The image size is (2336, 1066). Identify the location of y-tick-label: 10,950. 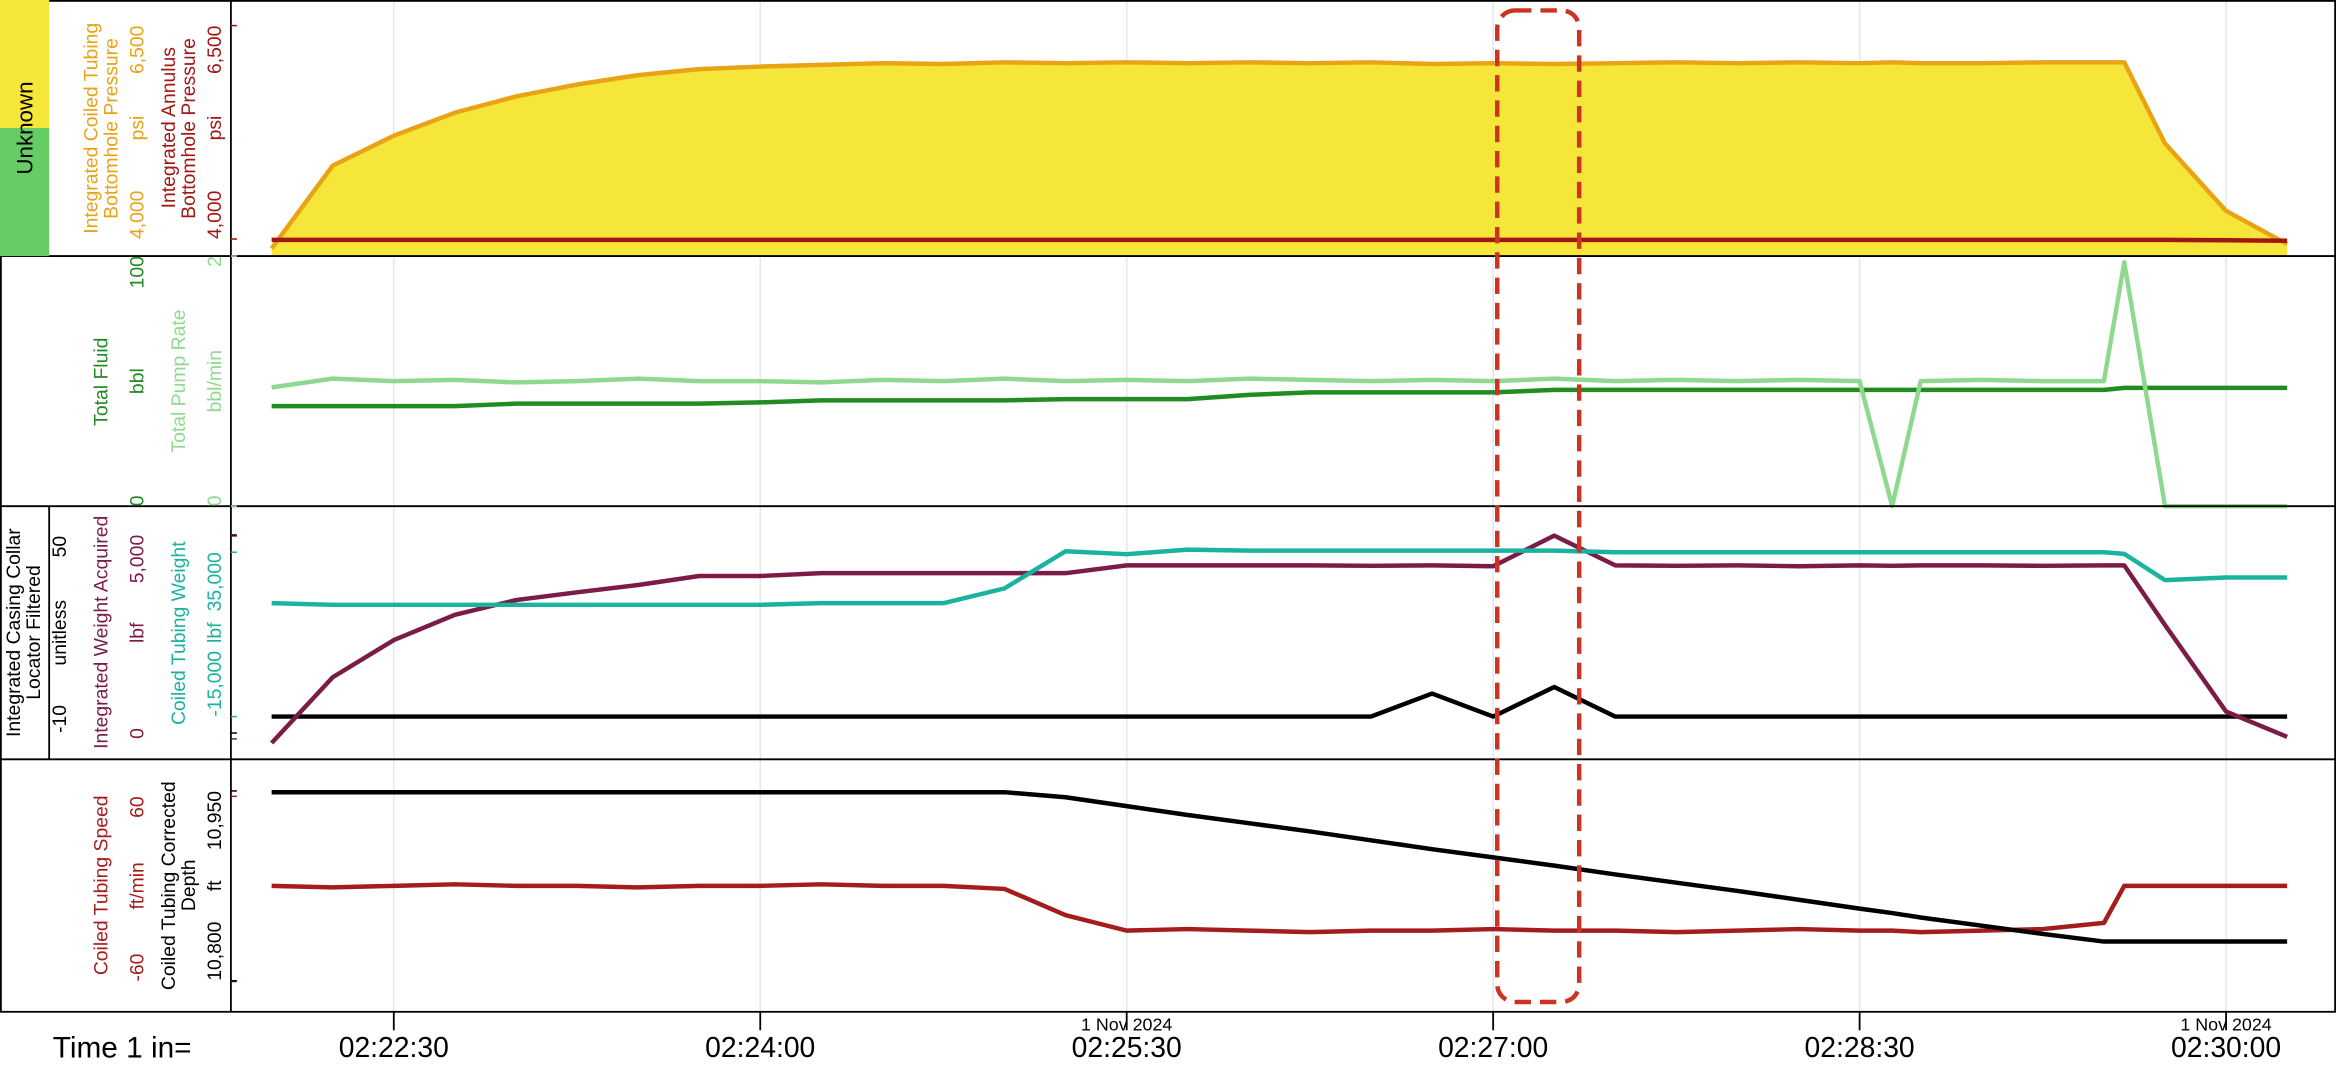
(215, 820).